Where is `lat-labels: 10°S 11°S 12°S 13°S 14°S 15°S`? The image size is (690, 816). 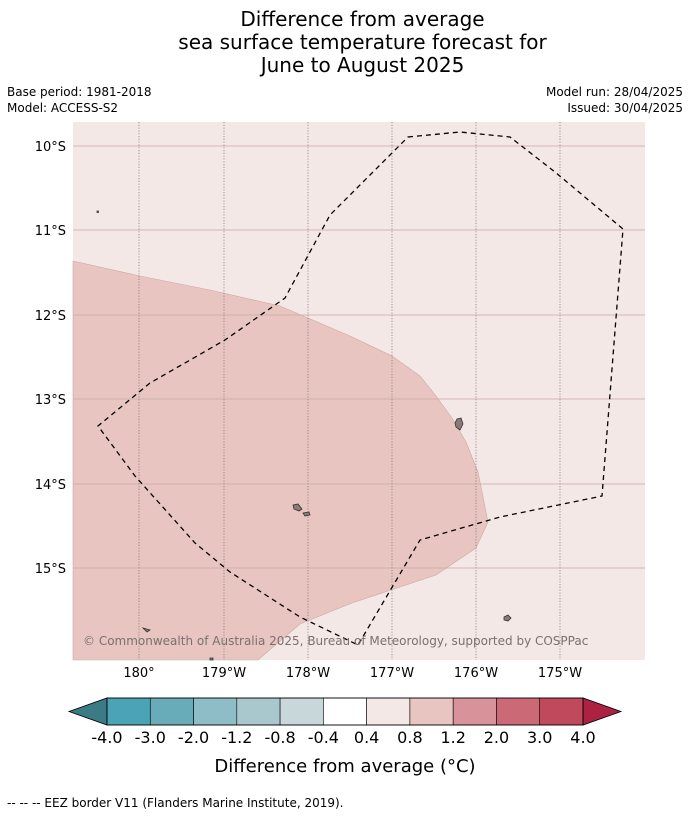 lat-labels: 10°S 11°S 12°S 13°S 14°S 15°S is located at coordinates (50, 358).